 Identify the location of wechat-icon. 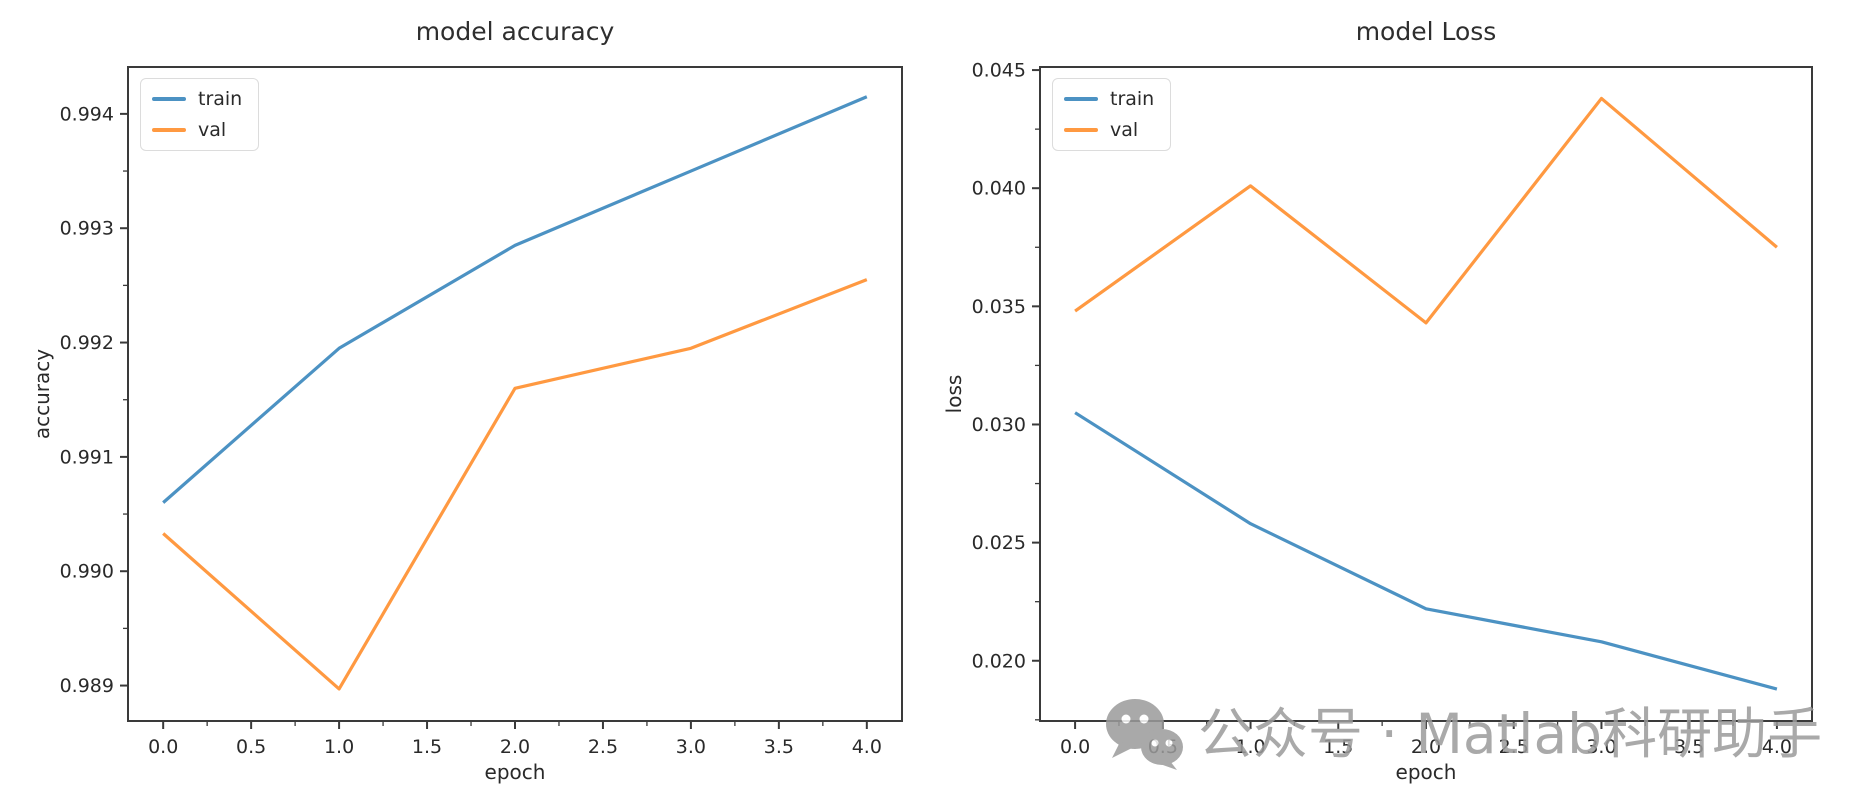
(1144, 734).